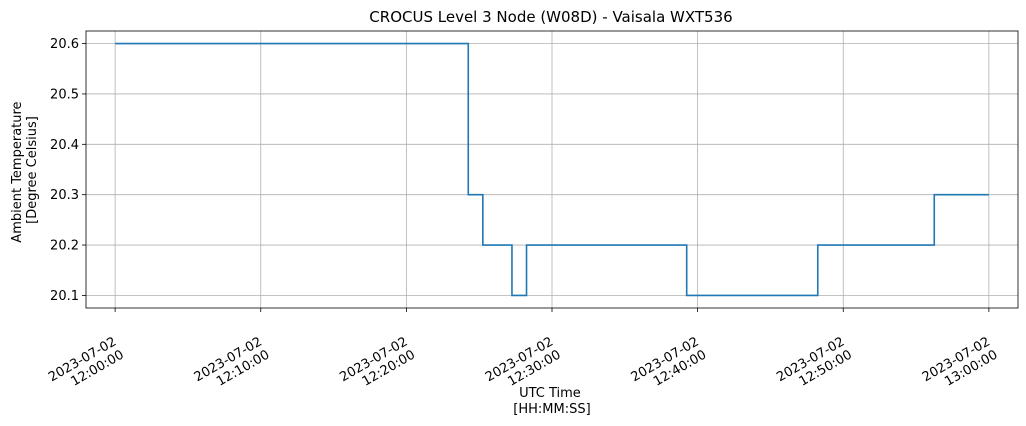 This screenshot has width=1026, height=426. I want to click on y-axis-label-line-2: [Degree Celsius], so click(32, 170).